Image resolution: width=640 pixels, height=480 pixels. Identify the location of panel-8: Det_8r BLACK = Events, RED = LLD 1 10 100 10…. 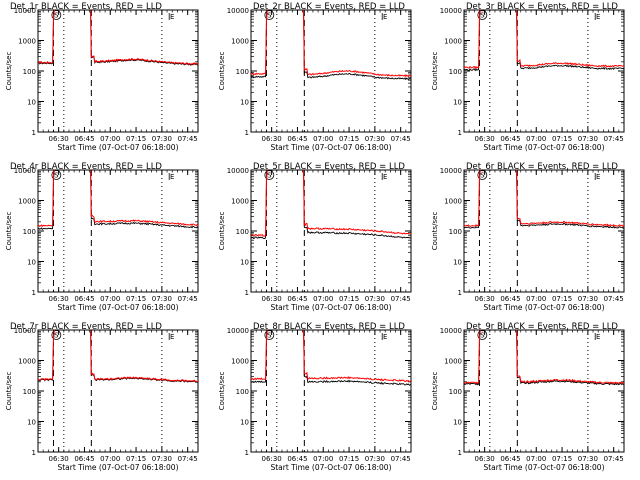
(315, 397).